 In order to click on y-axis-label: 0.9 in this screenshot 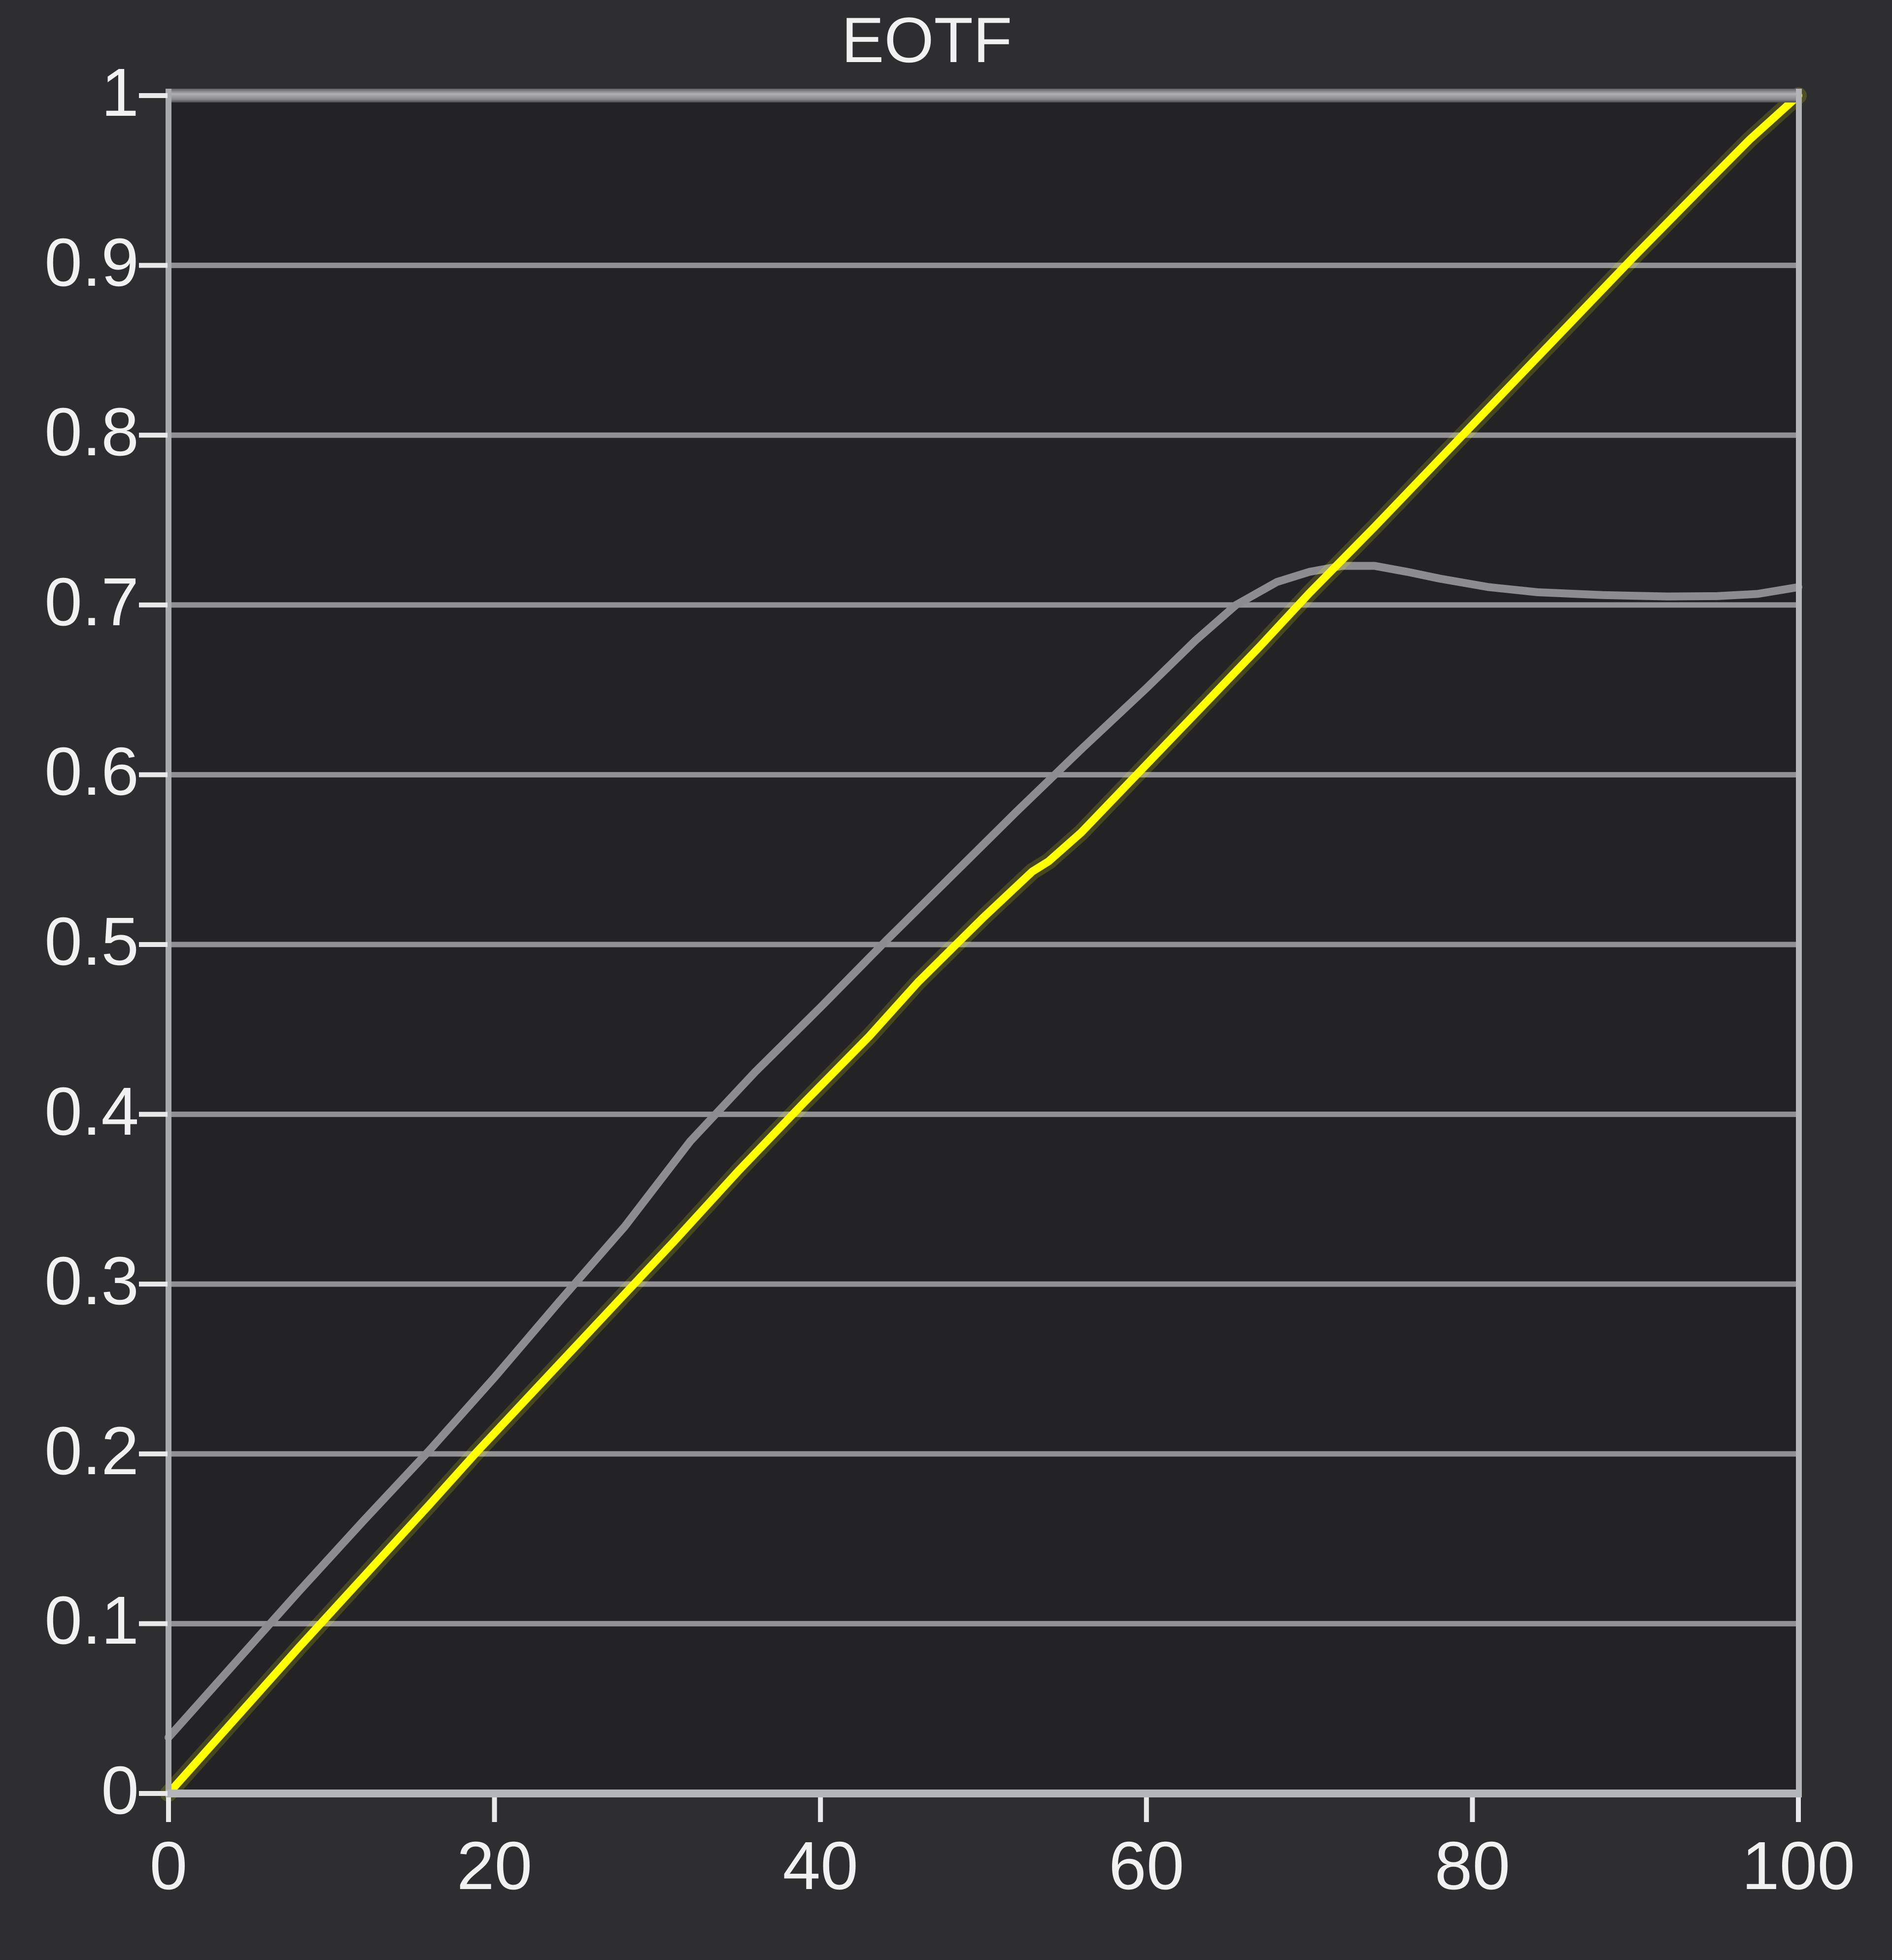, I will do `click(91, 262)`.